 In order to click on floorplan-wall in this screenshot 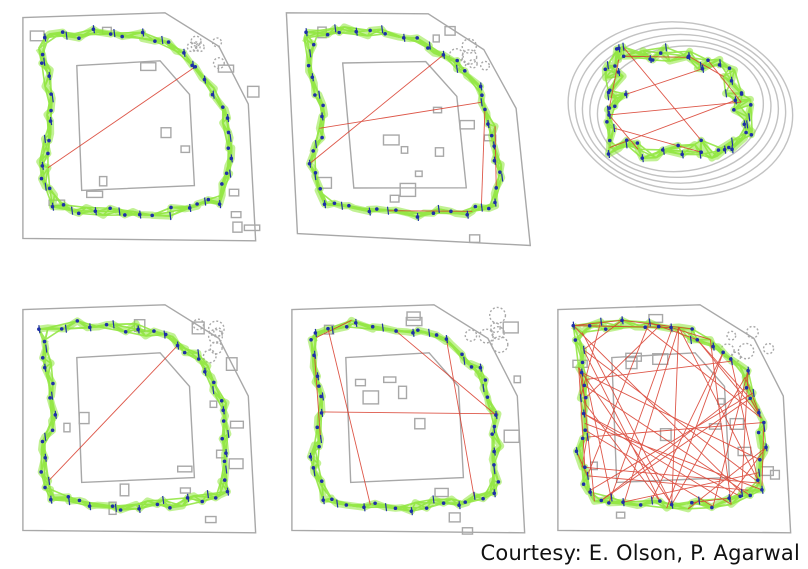, I will do `click(680, 109)`.